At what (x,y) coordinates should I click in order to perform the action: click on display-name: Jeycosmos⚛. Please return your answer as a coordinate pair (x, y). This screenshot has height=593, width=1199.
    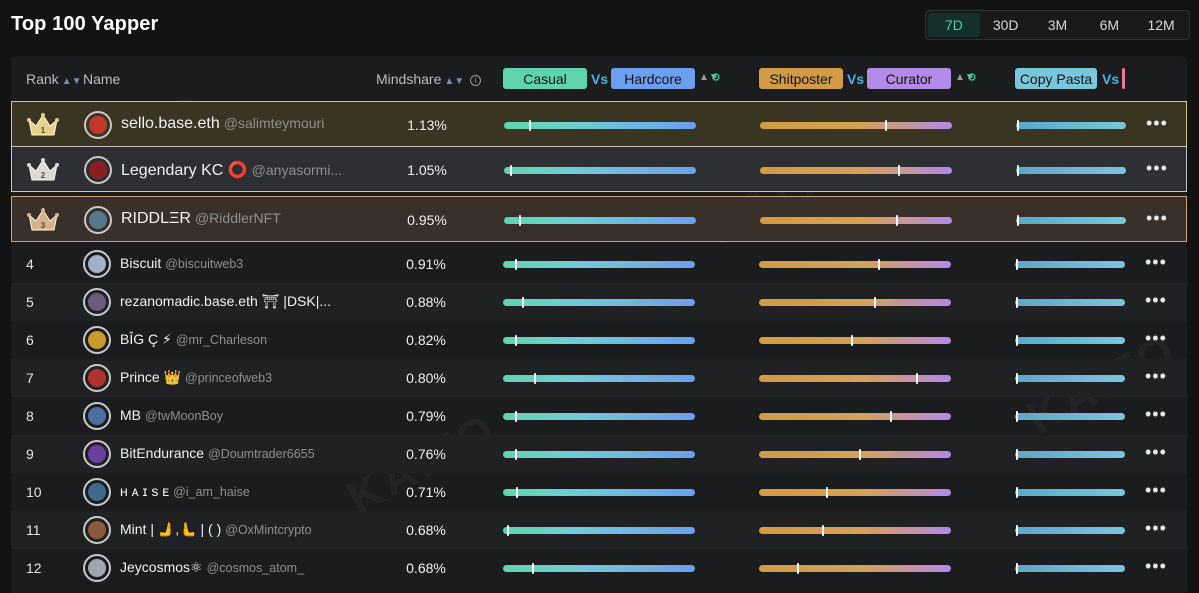
    Looking at the image, I should click on (161, 567).